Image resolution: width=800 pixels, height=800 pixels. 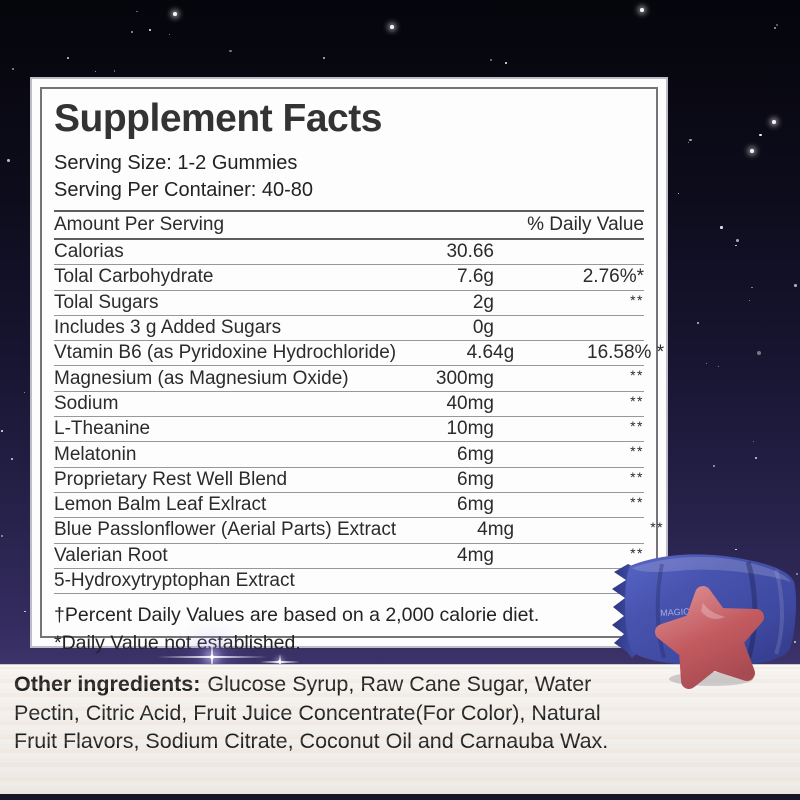 I want to click on ingredient-amount: 10mg, so click(x=470, y=429).